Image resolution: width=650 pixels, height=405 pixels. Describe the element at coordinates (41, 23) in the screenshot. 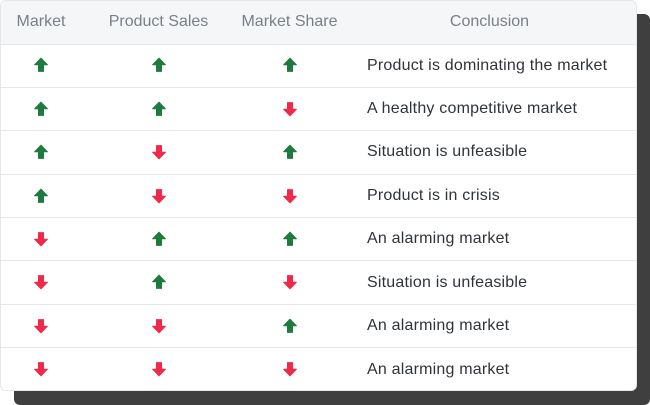

I see `header-market: Market` at that location.